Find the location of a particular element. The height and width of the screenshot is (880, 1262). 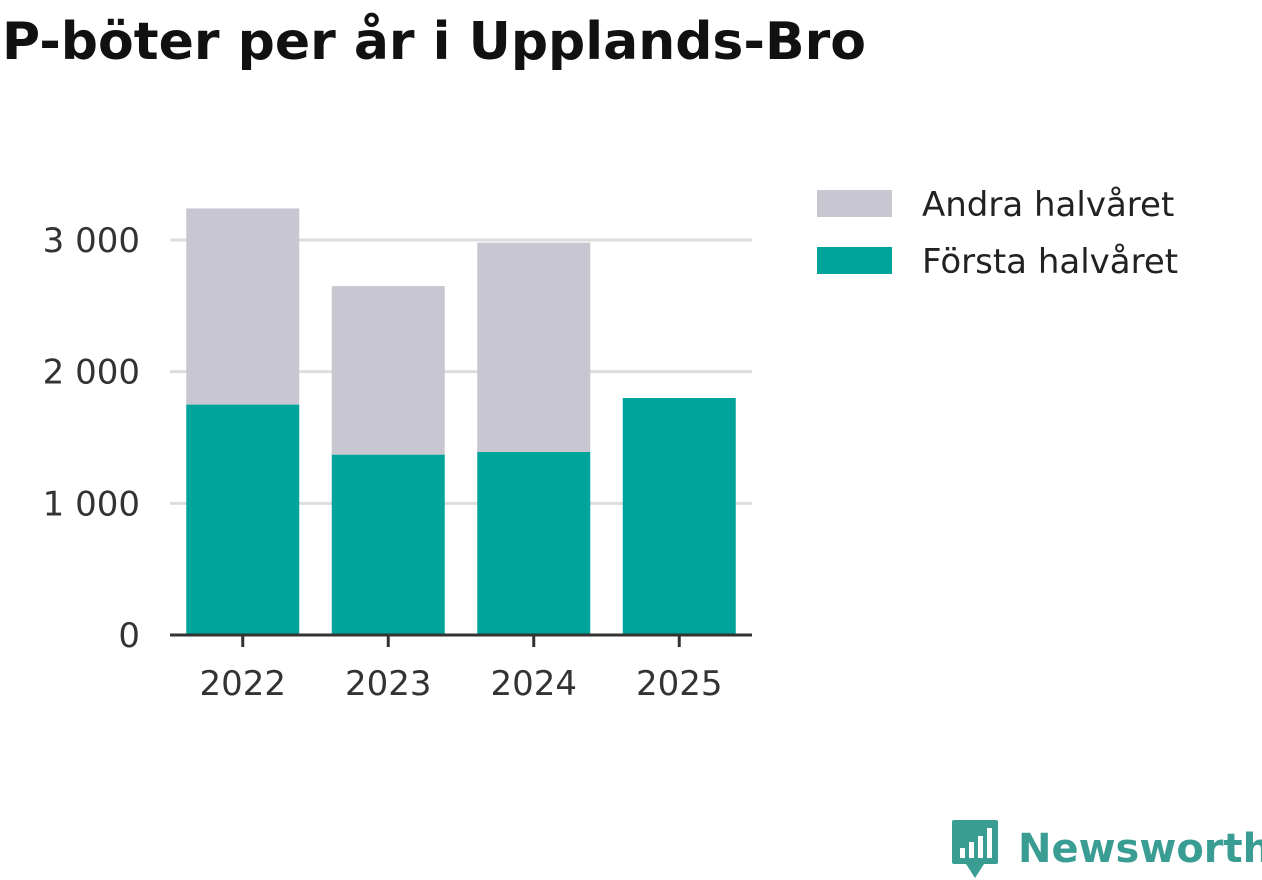

y-tick-label: 3 000 is located at coordinates (91, 241).